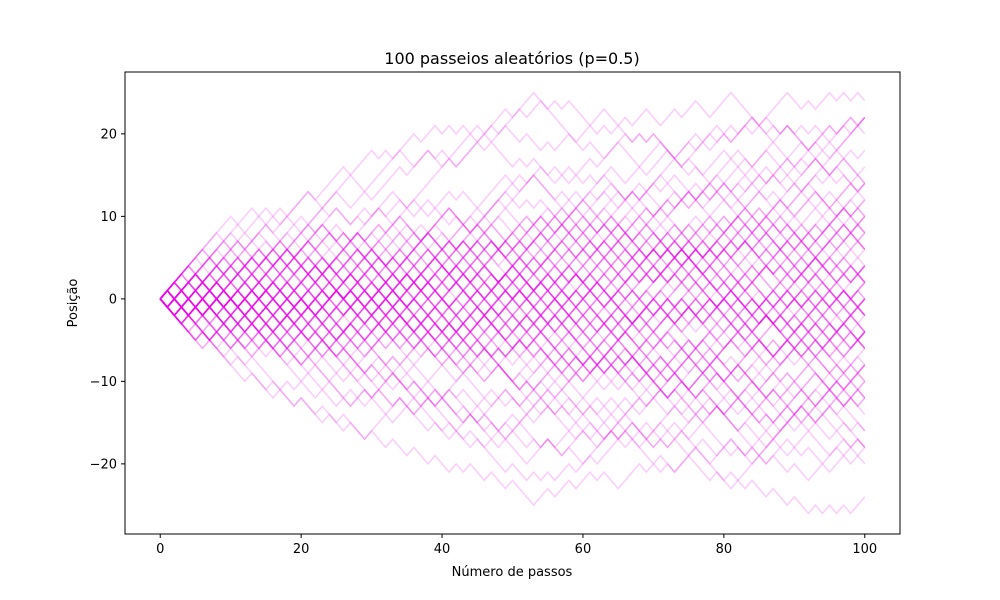  What do you see at coordinates (103, 382) in the screenshot?
I see `y-tick-label: −10` at bounding box center [103, 382].